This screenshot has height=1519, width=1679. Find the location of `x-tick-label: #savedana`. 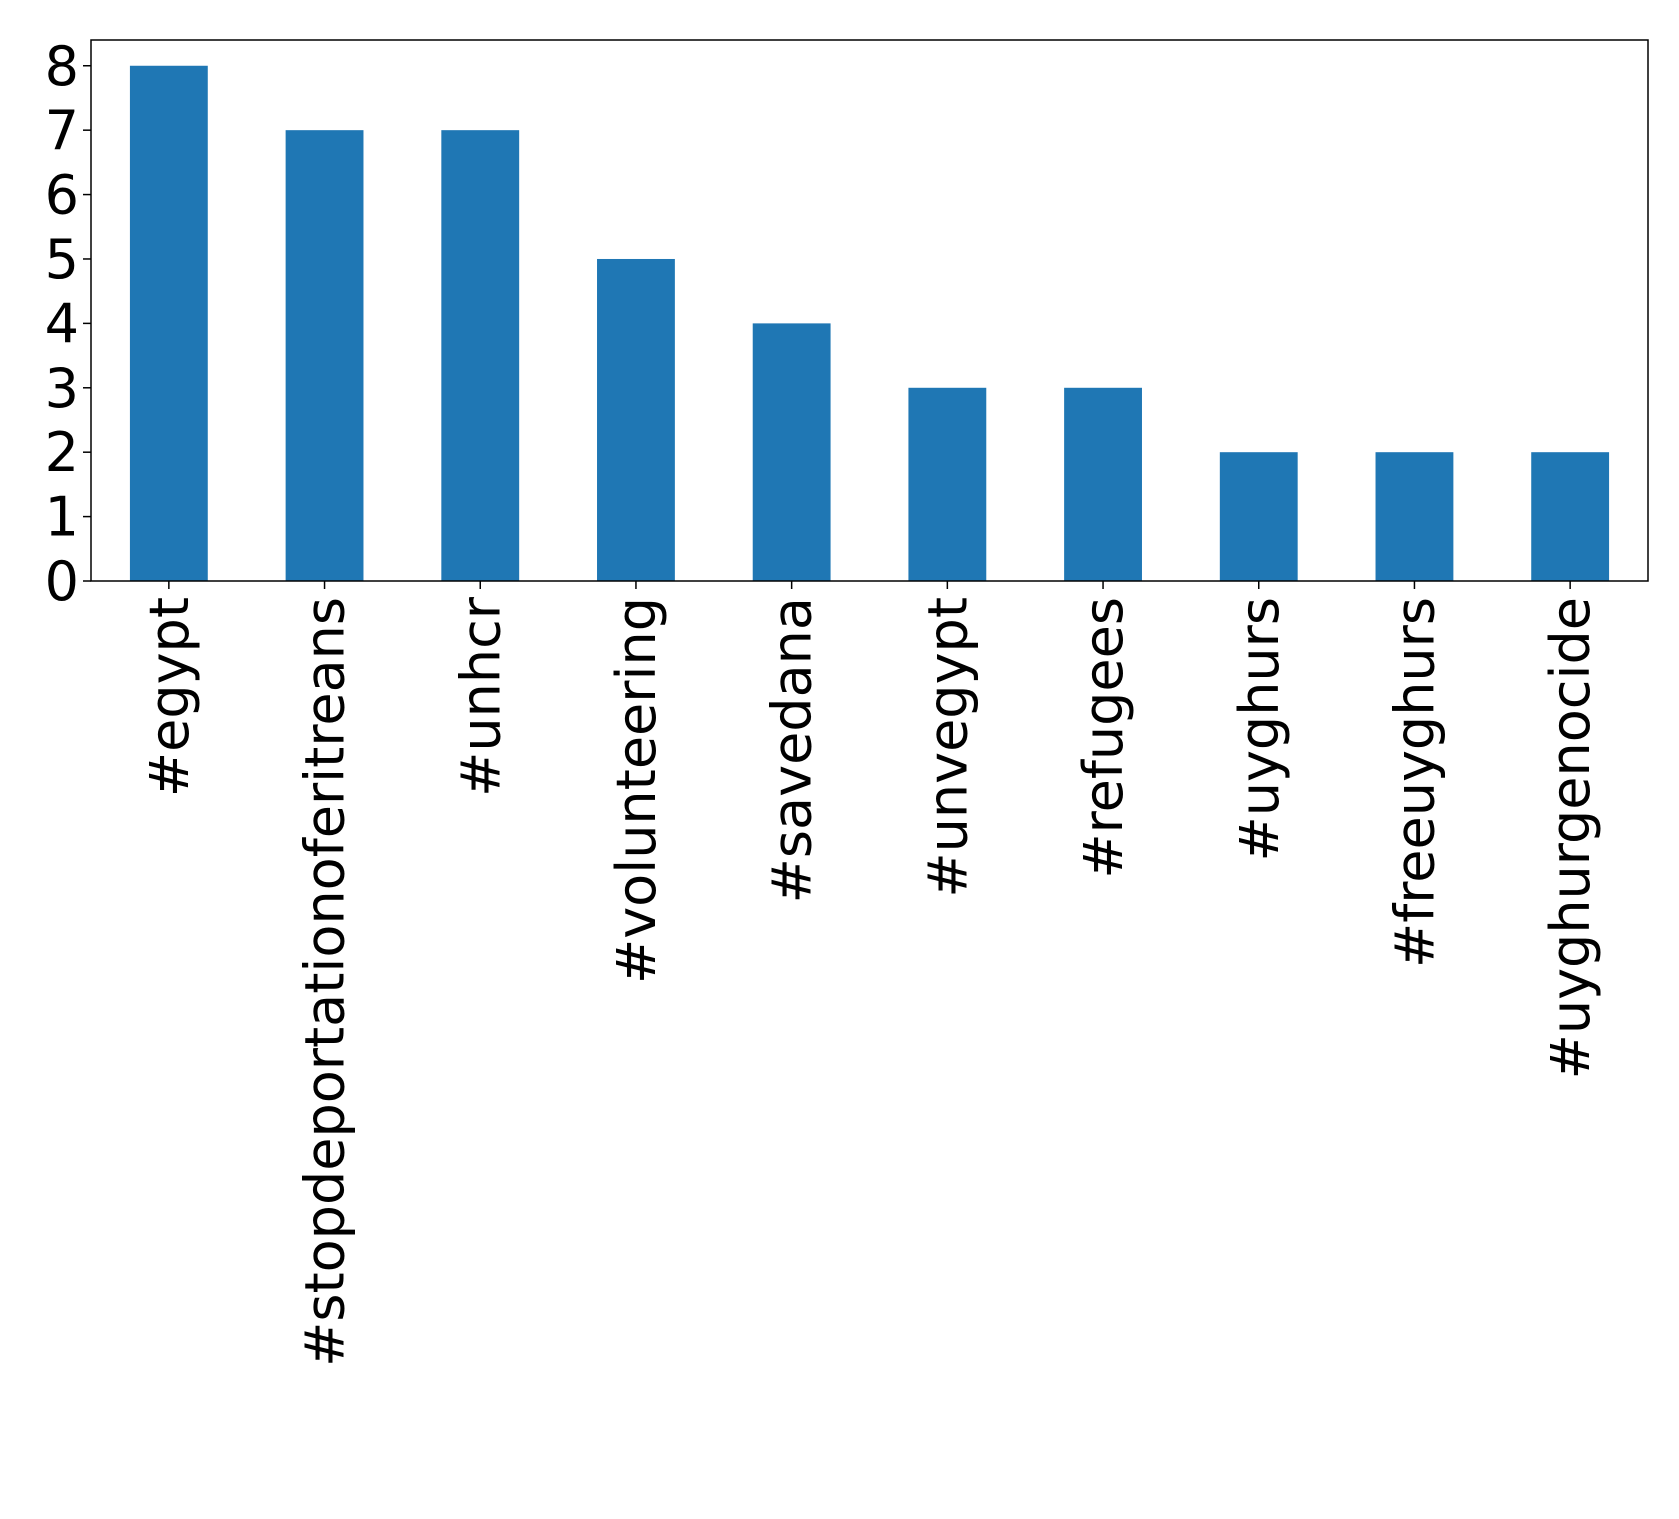

x-tick-label: #savedana is located at coordinates (792, 750).